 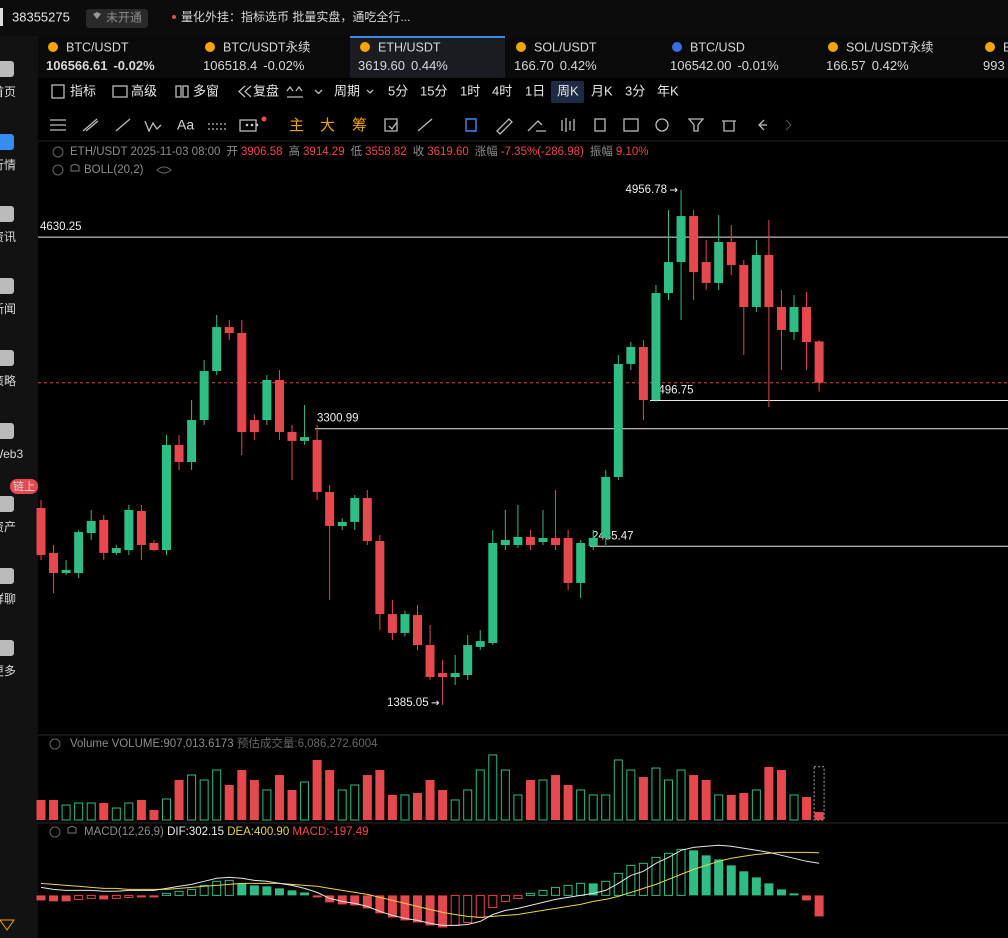 What do you see at coordinates (555, 65) in the screenshot?
I see `ticker-price: 166.70 0.42%` at bounding box center [555, 65].